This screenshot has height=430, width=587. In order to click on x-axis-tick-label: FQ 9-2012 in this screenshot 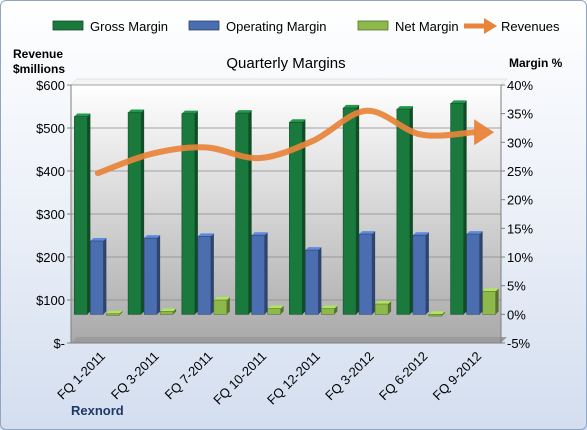, I will do `click(457, 376)`.